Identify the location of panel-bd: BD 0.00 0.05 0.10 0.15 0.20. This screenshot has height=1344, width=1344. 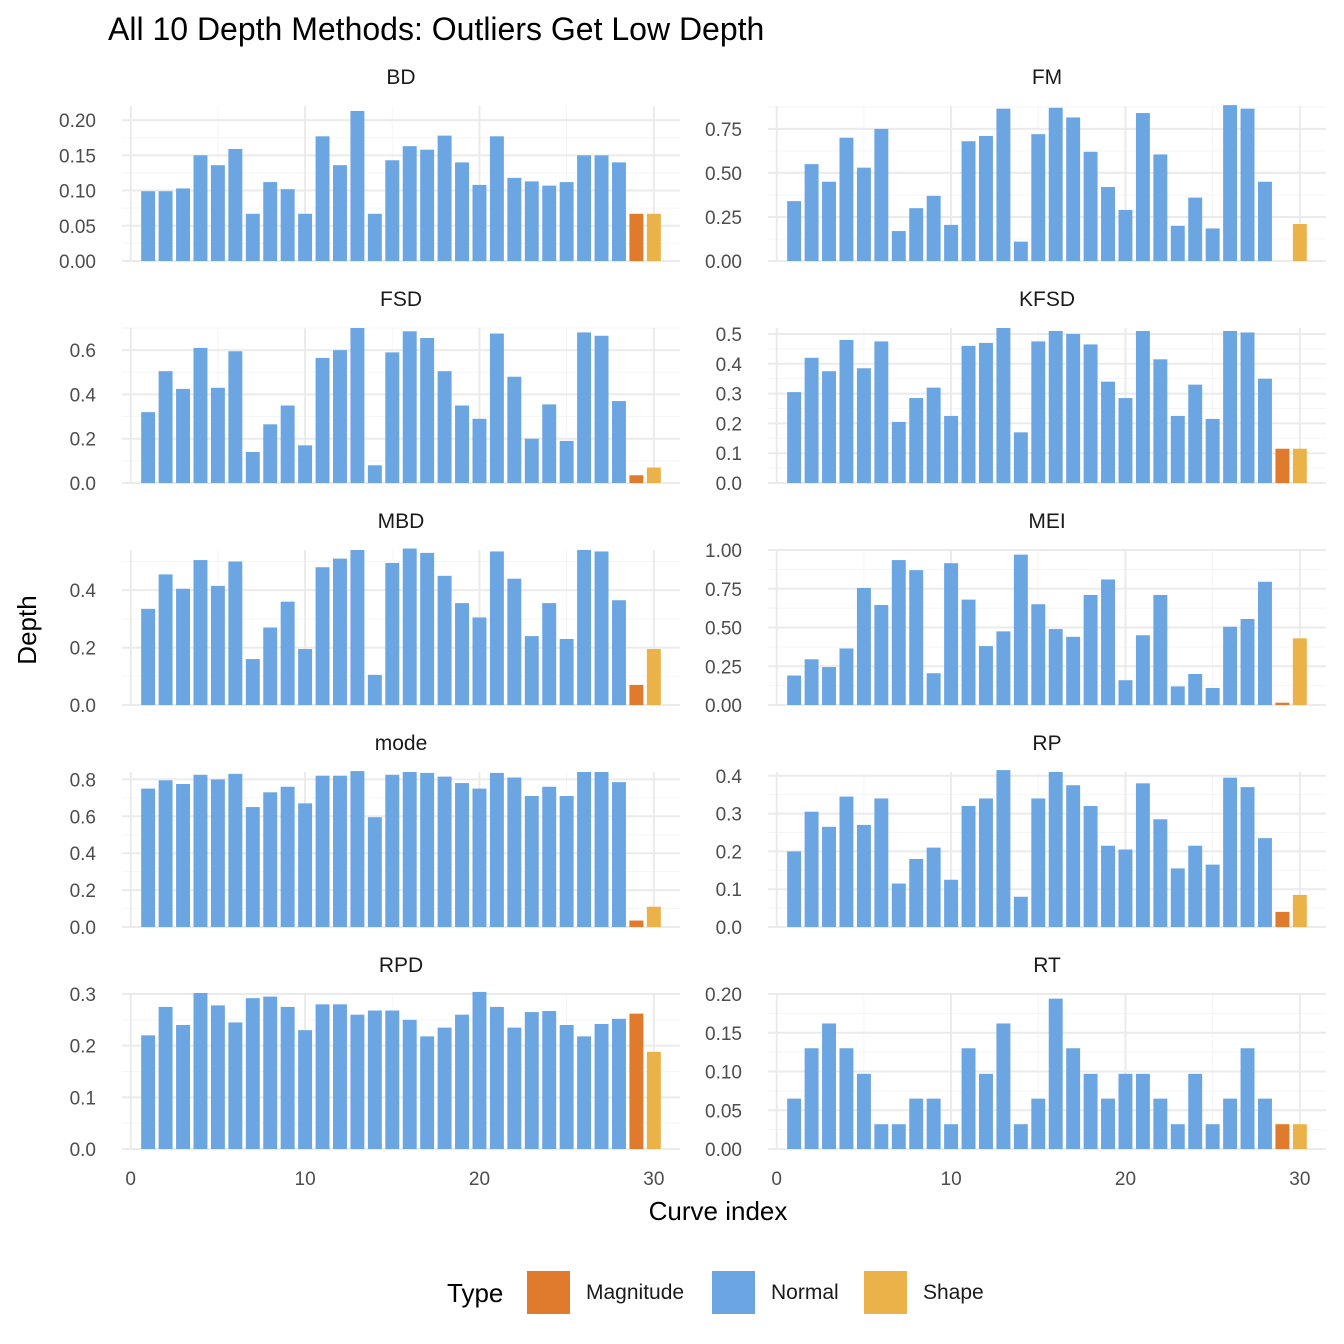
(369, 169).